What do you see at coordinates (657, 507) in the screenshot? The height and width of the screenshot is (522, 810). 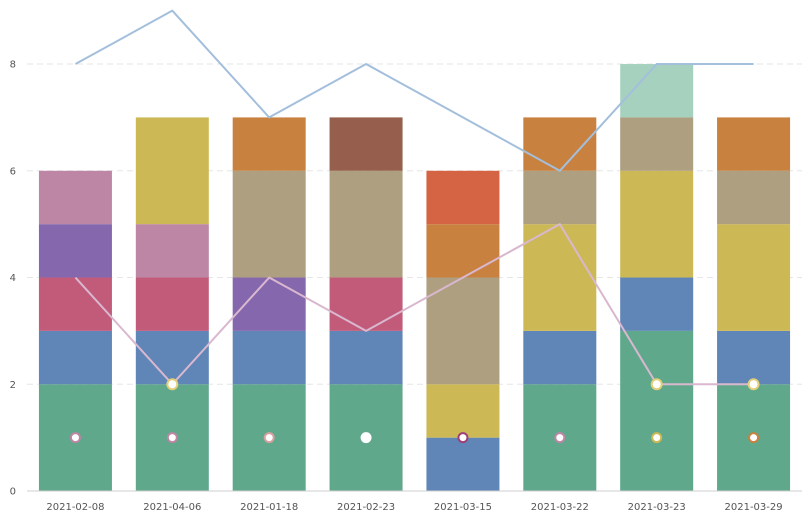 I see `x-tick-label: 2021-03-23` at bounding box center [657, 507].